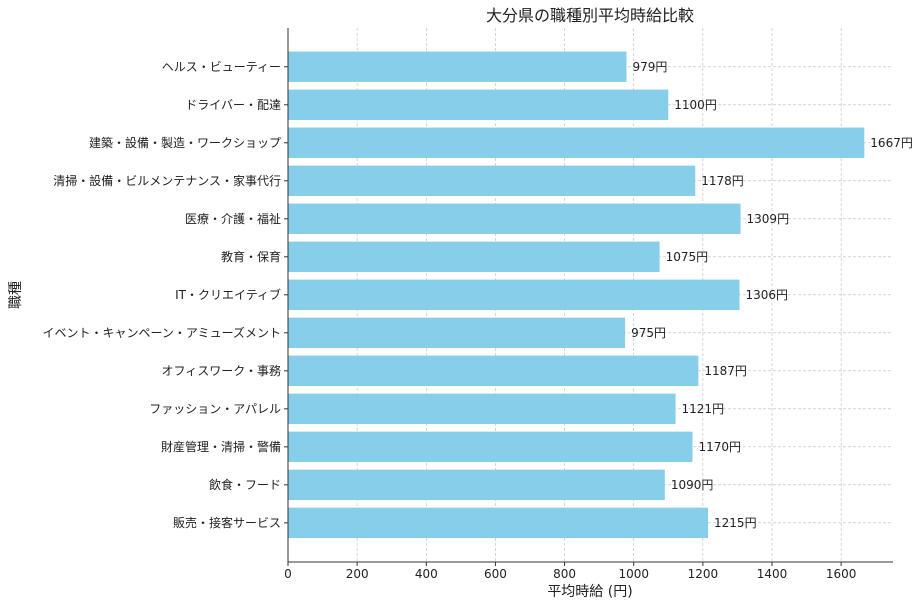  Describe the element at coordinates (221, 67) in the screenshot. I see `y-tick-label: ヘルス・ビューティー` at that location.